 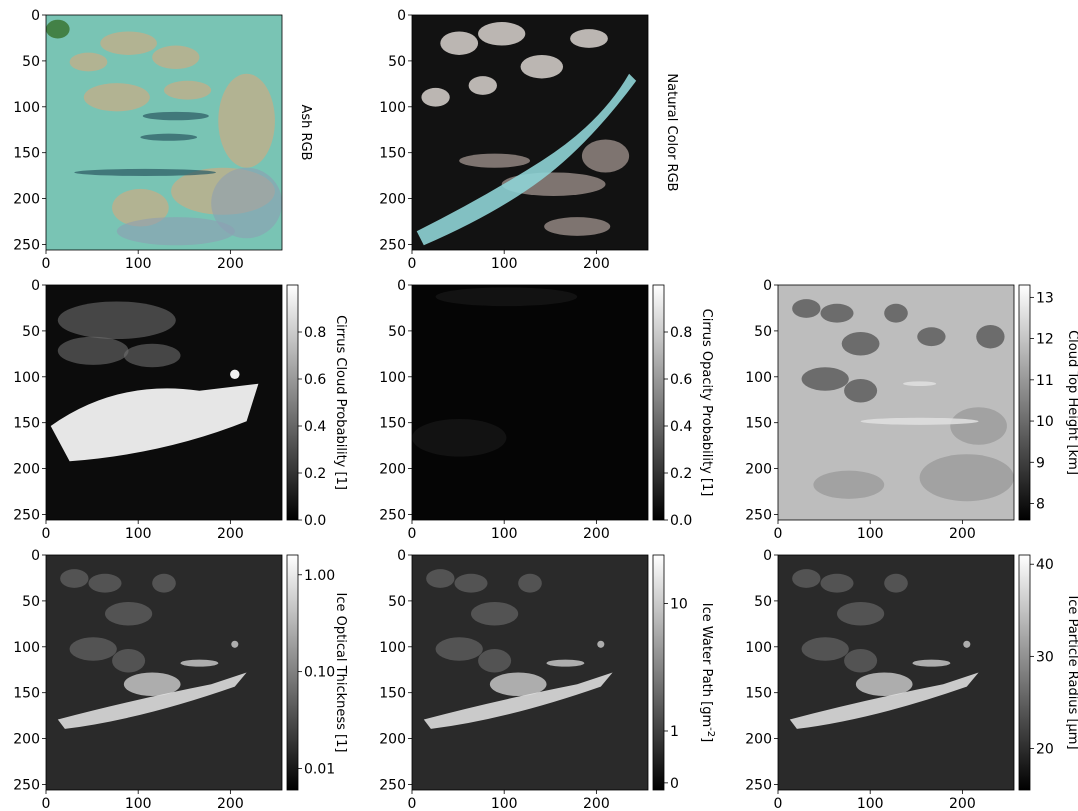 What do you see at coordinates (1040, 463) in the screenshot?
I see `colorbar-tick-label: 9` at bounding box center [1040, 463].